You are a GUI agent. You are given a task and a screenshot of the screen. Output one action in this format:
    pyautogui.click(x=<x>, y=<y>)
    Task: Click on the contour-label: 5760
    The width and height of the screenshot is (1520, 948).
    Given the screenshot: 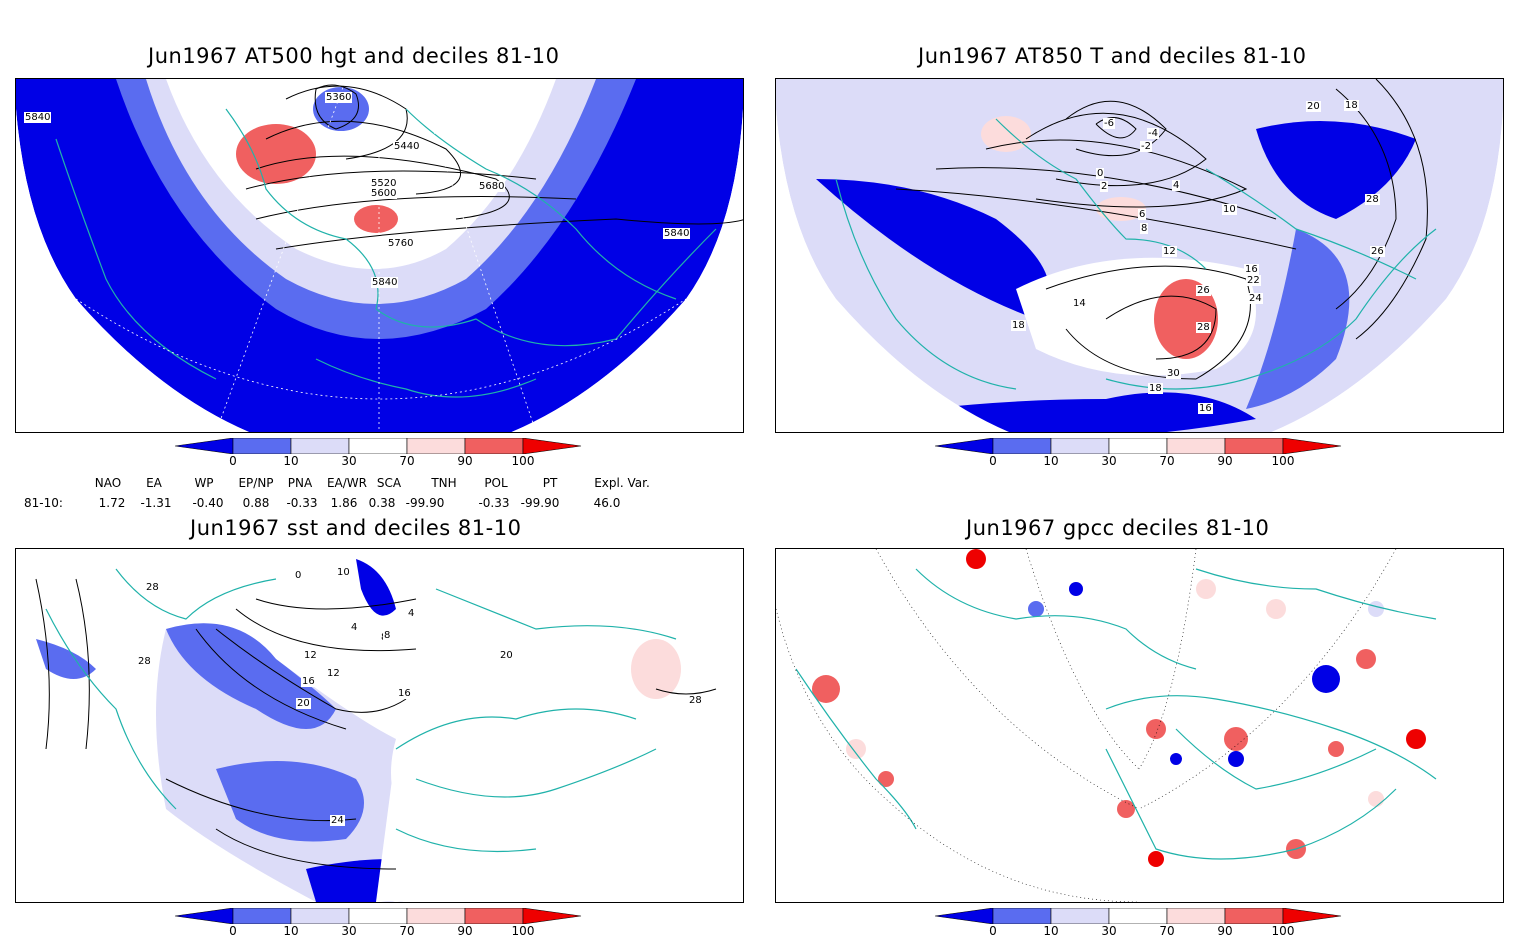 What is the action you would take?
    pyautogui.click(x=401, y=243)
    